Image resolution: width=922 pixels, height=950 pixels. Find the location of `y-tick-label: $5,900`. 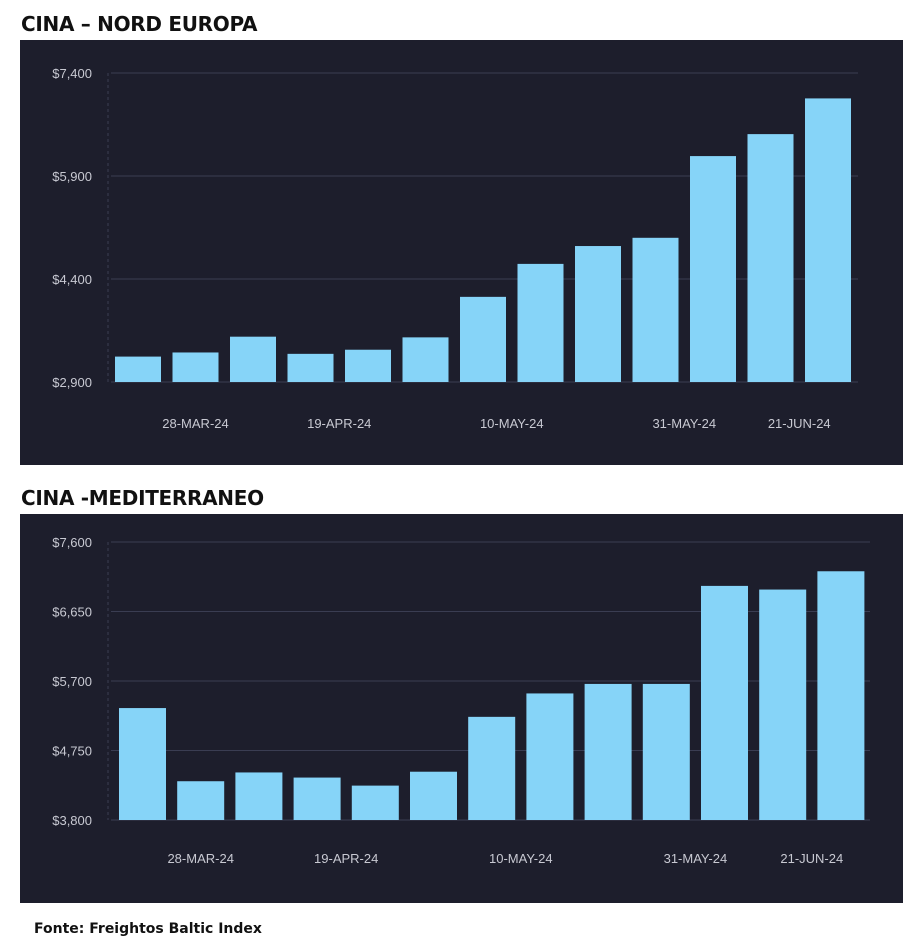

y-tick-label: $5,900 is located at coordinates (72, 176).